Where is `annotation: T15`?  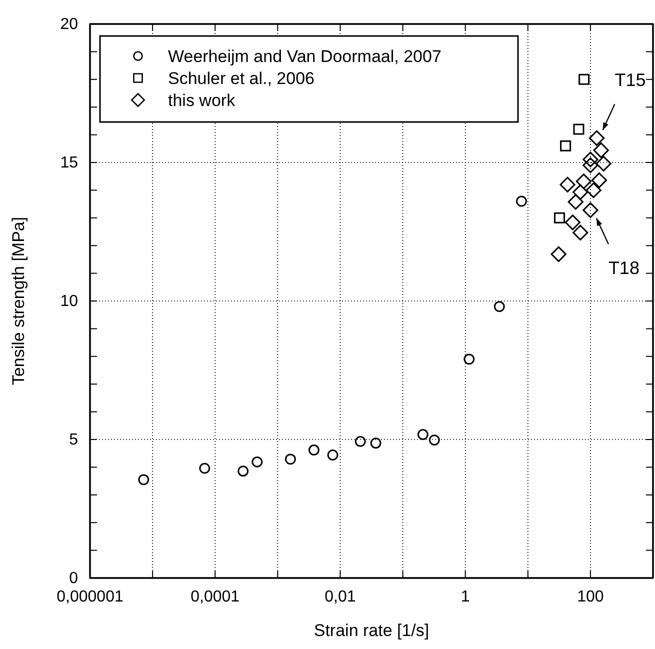 annotation: T15 is located at coordinates (630, 80).